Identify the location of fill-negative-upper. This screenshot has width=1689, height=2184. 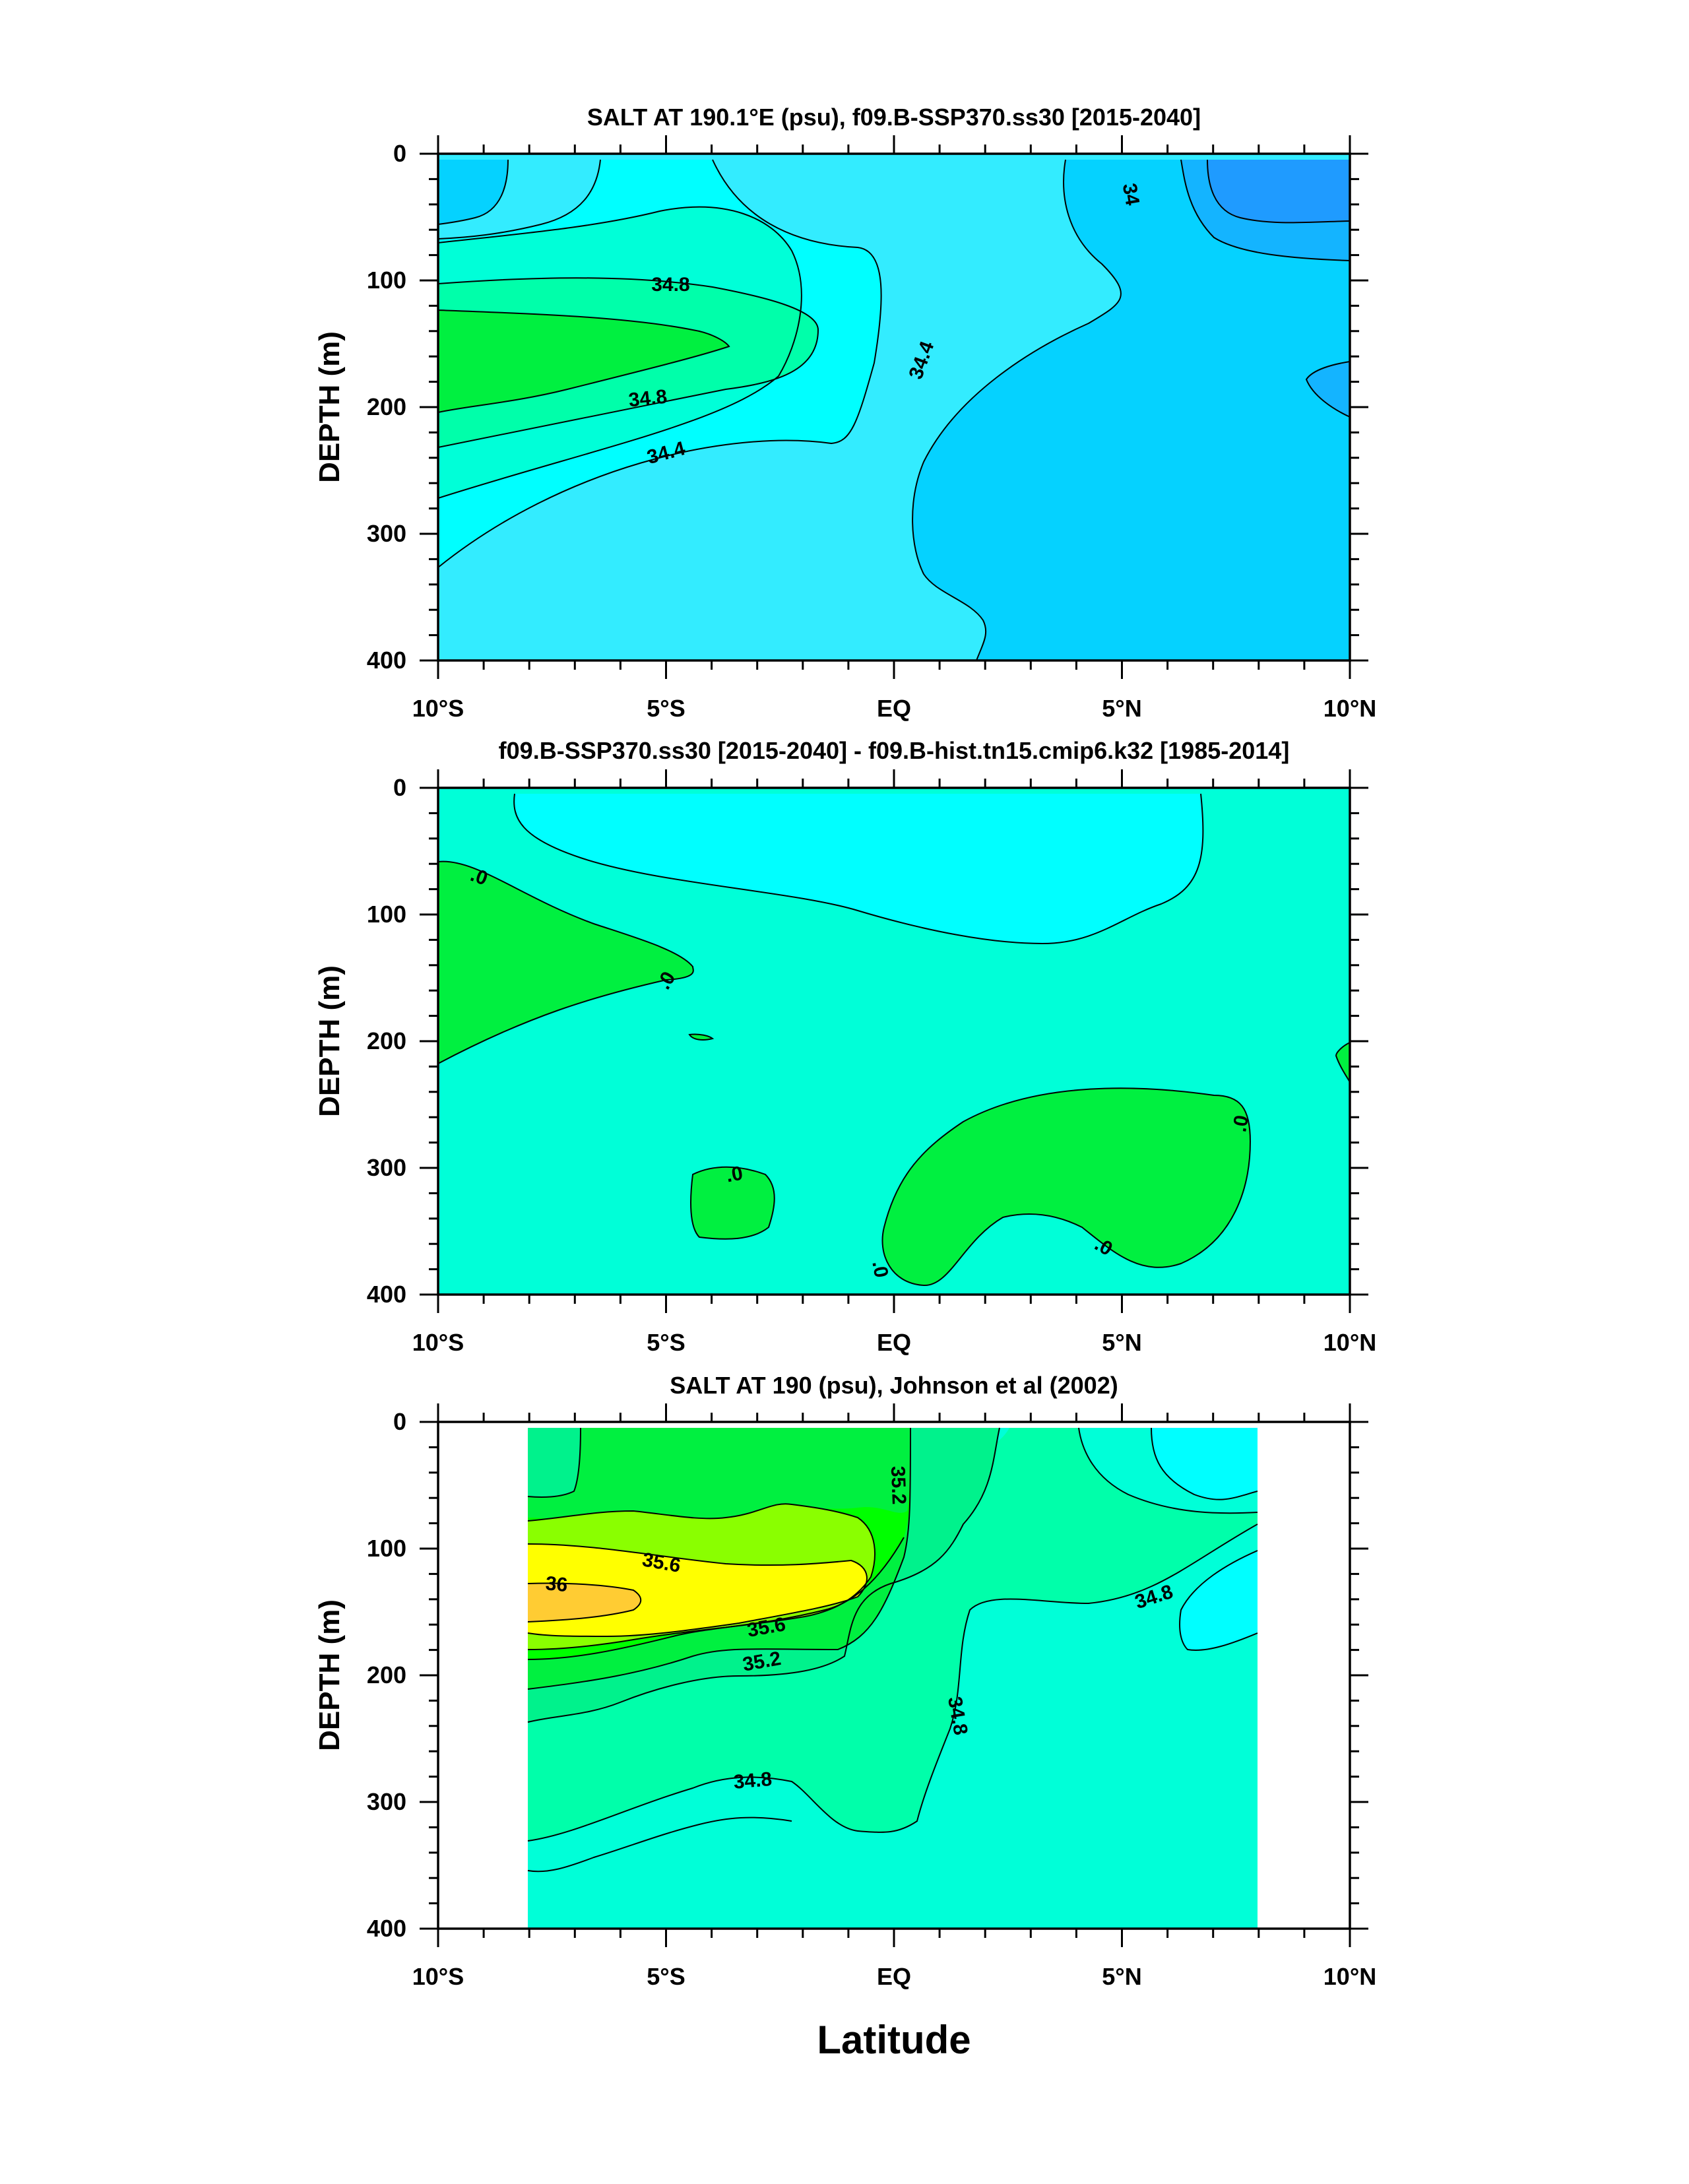
(858, 869).